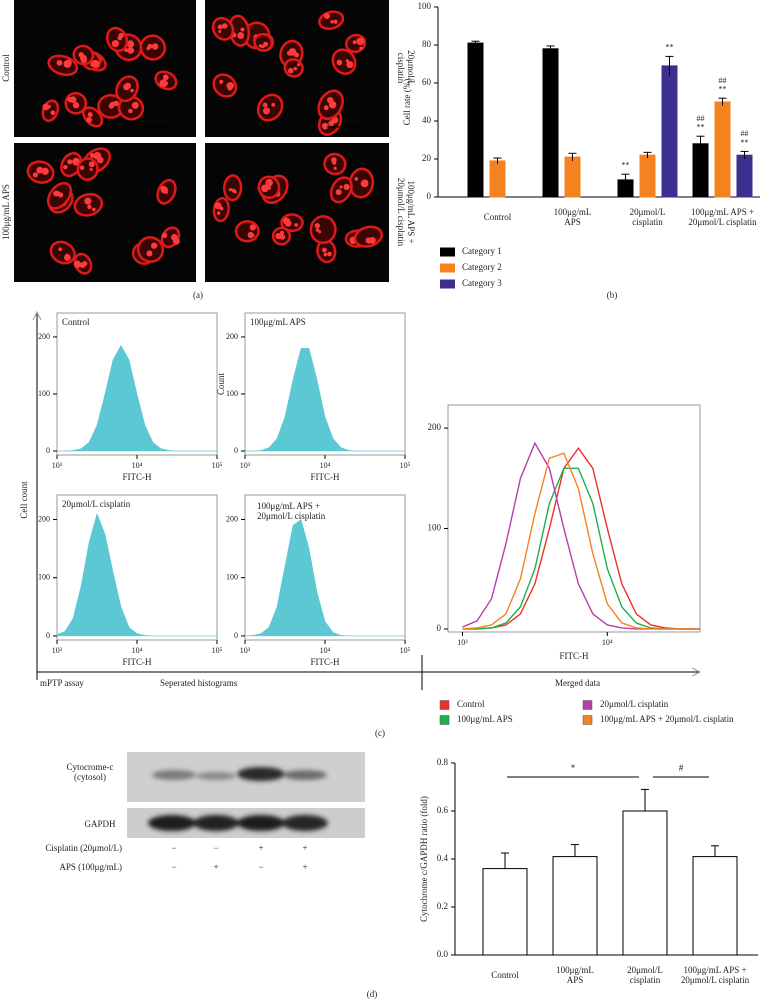 The height and width of the screenshot is (1002, 761). Describe the element at coordinates (442, 906) in the screenshot. I see `y-tick-label: 0.2` at that location.